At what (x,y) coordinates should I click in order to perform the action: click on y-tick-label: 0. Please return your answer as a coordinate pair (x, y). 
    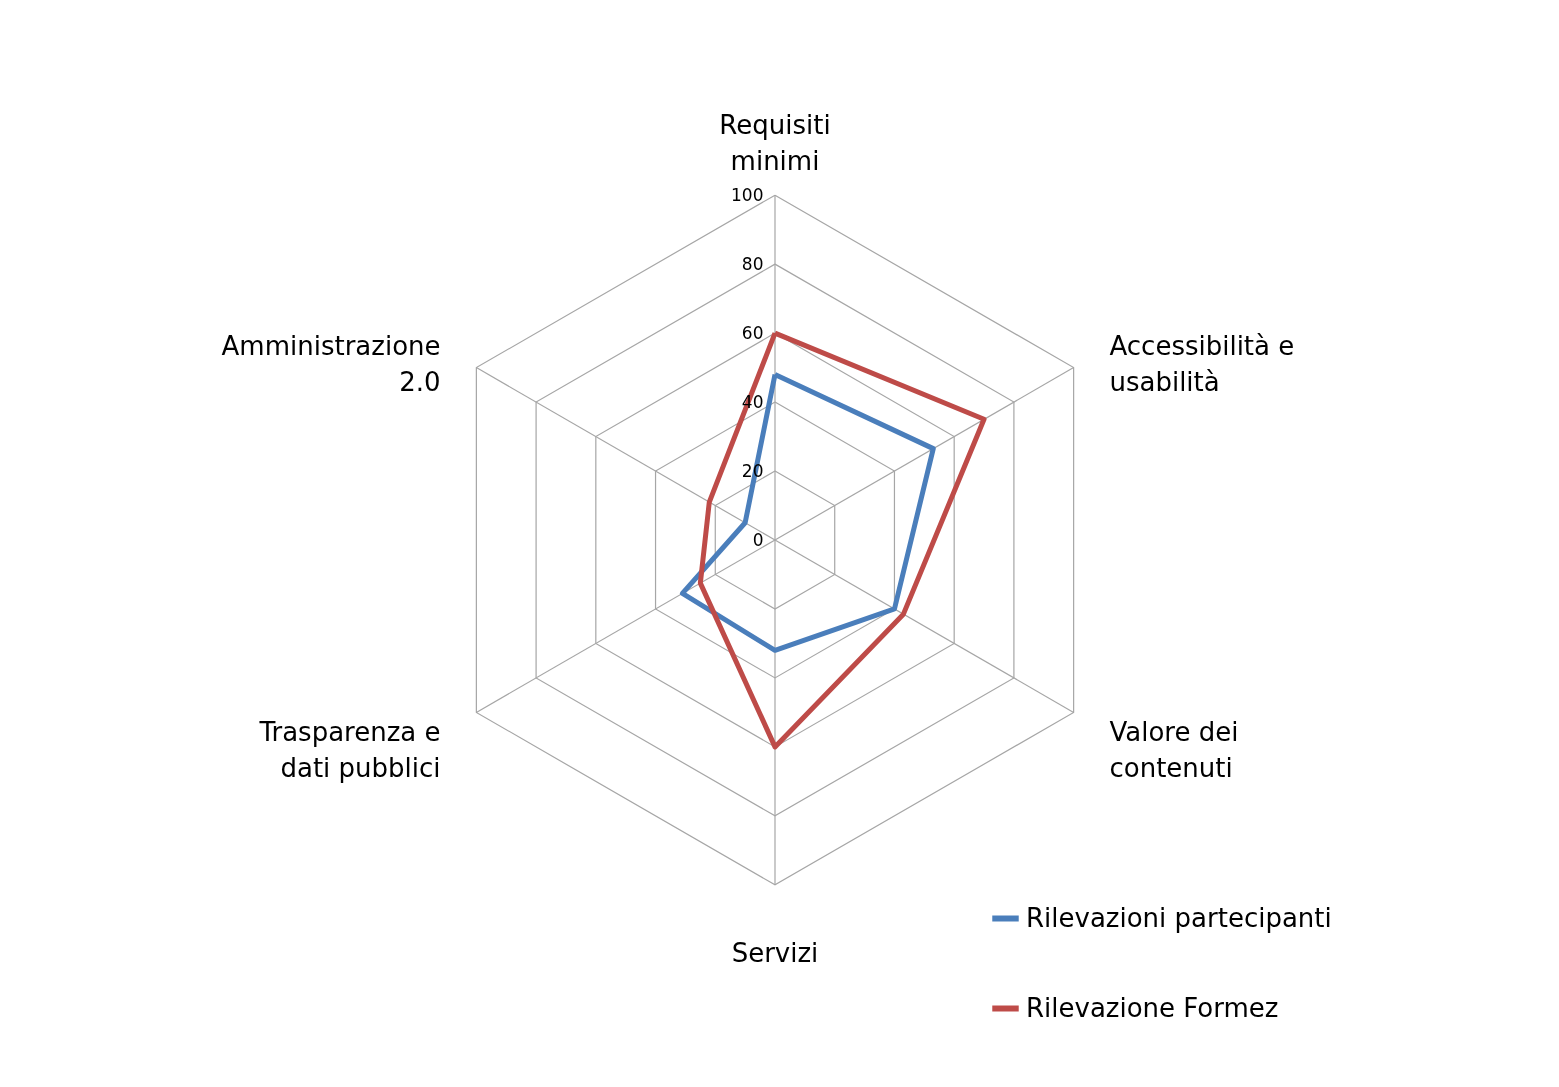
    Looking at the image, I should click on (758, 539).